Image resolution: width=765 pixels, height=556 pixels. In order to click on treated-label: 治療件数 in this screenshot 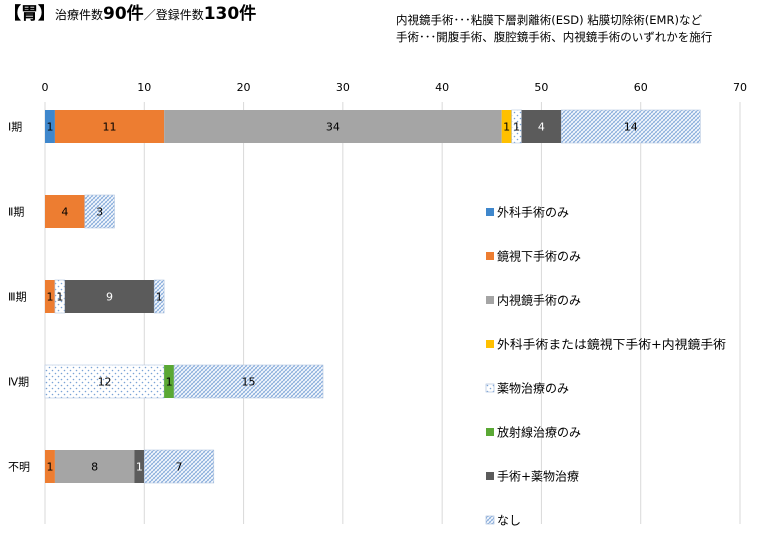, I will do `click(79, 15)`.